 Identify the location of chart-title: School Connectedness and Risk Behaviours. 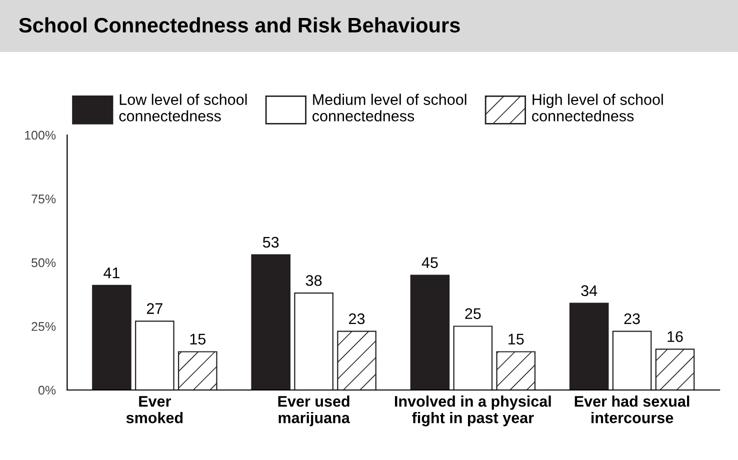
(239, 25).